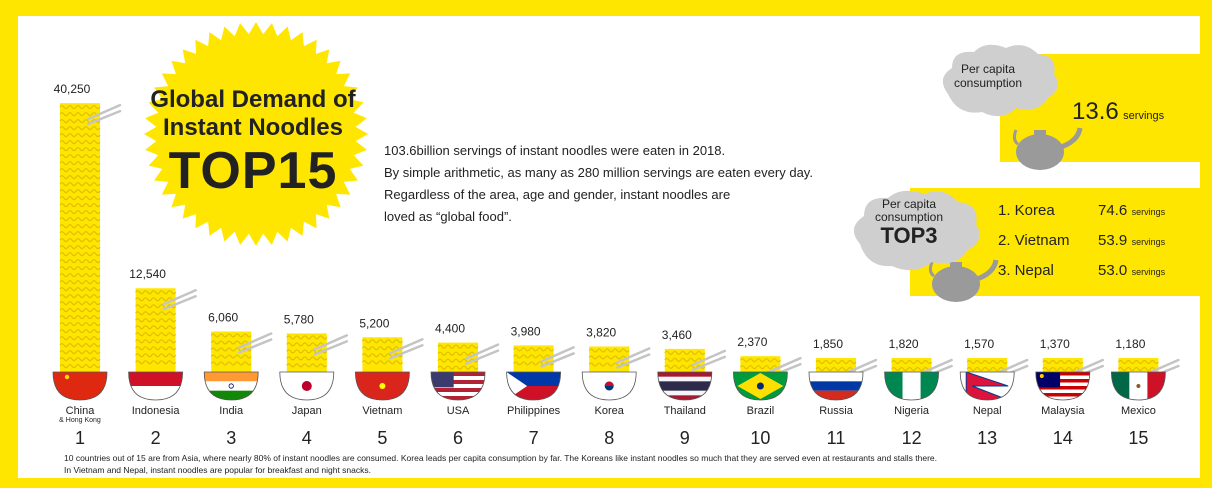 The image size is (1212, 488). Describe the element at coordinates (904, 344) in the screenshot. I see `value-label: 1,820` at that location.